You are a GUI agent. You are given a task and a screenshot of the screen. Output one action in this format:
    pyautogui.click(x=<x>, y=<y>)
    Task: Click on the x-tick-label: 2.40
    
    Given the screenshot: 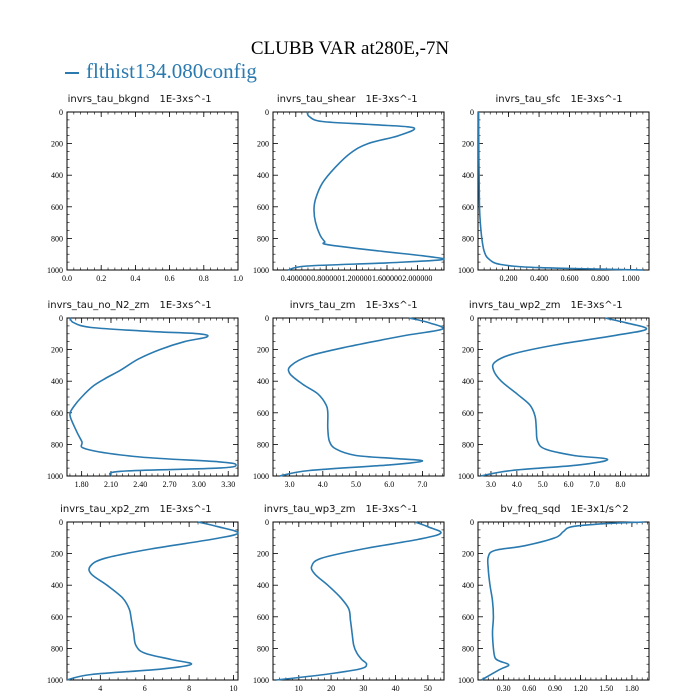 What is the action you would take?
    pyautogui.click(x=140, y=484)
    